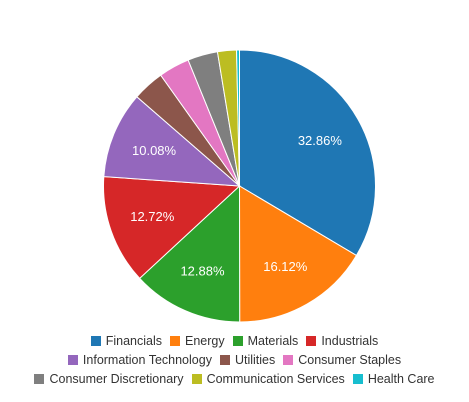 The height and width of the screenshot is (402, 469). I want to click on legend-label: Materials, so click(273, 340).